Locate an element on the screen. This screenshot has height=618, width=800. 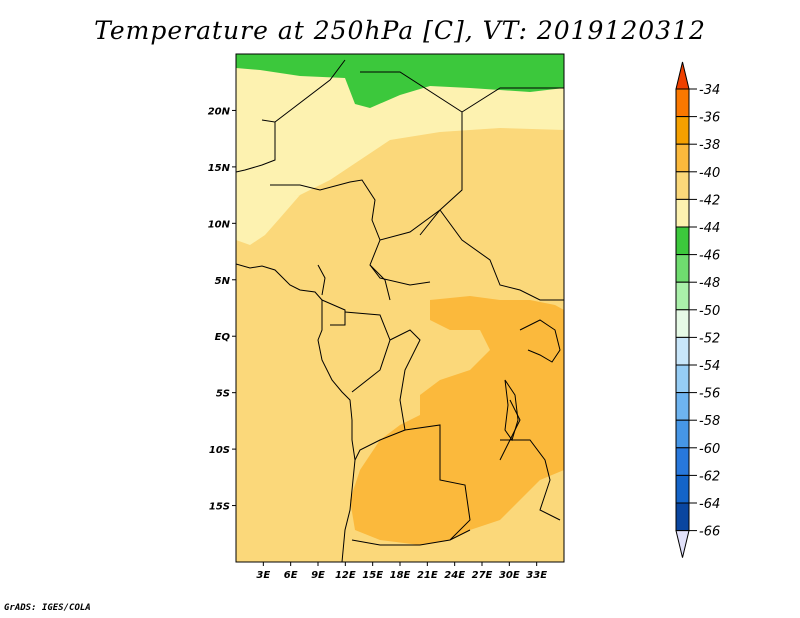
colorbar-label: -36 is located at coordinates (709, 118).